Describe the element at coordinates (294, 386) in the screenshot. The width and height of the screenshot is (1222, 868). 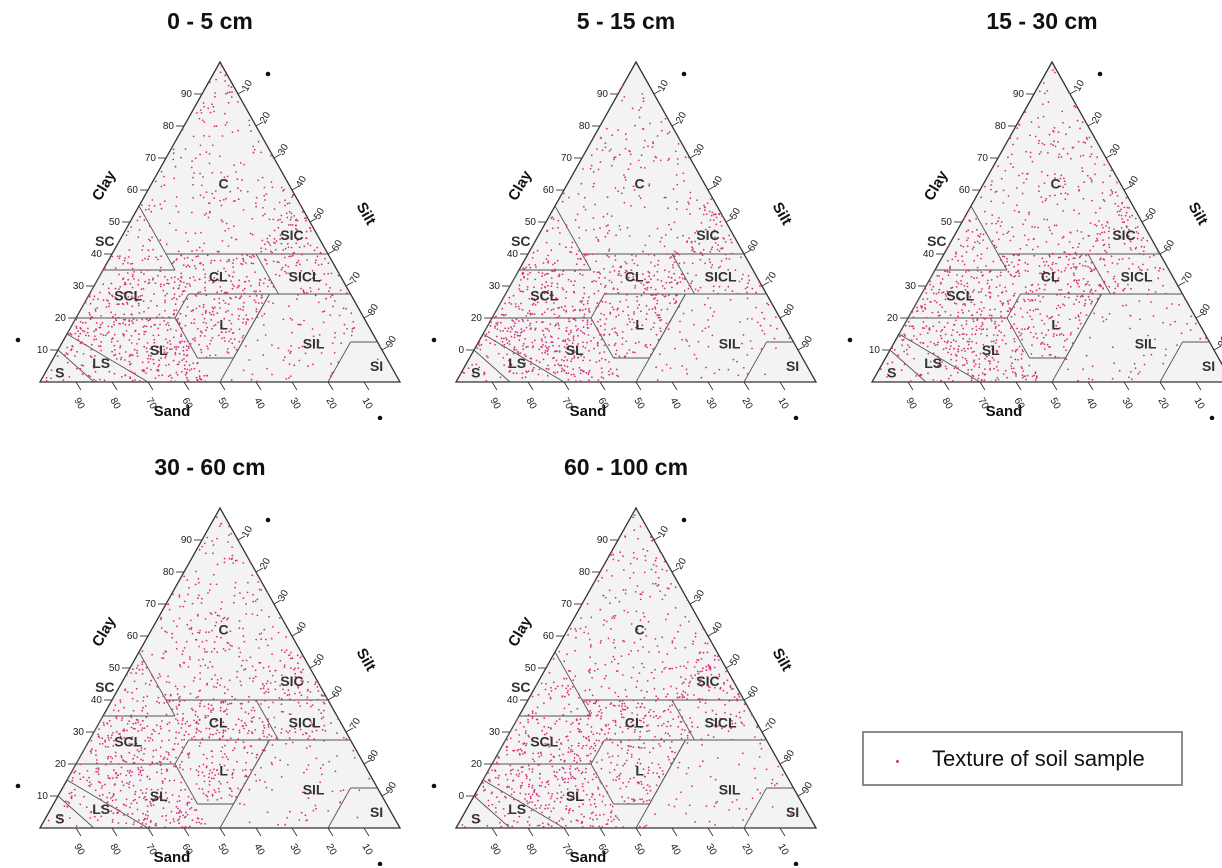
I see `sand-tick` at that location.